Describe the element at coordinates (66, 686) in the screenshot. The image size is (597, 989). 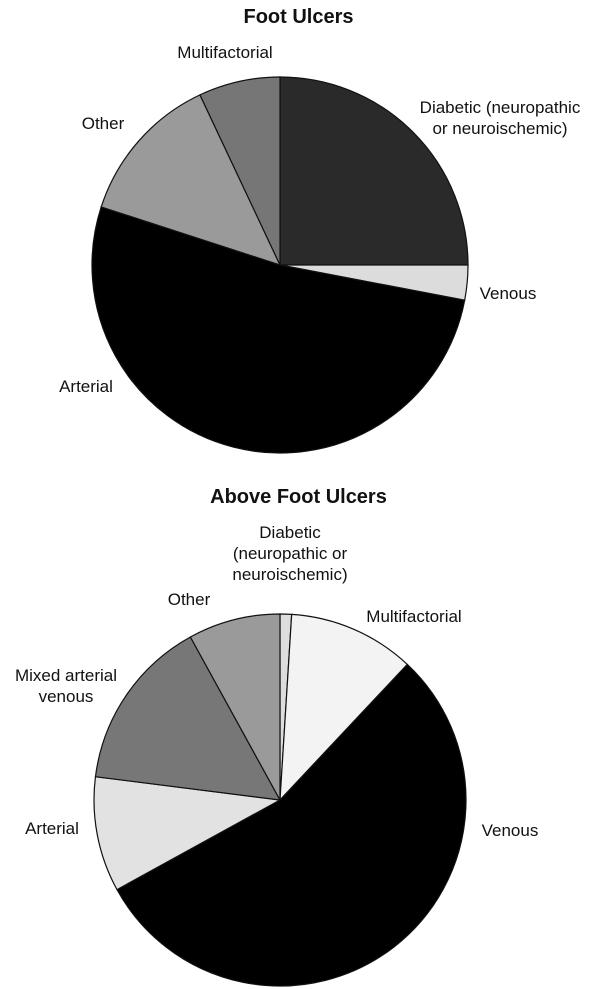
I see `slice-label: Mixed arterial venous` at that location.